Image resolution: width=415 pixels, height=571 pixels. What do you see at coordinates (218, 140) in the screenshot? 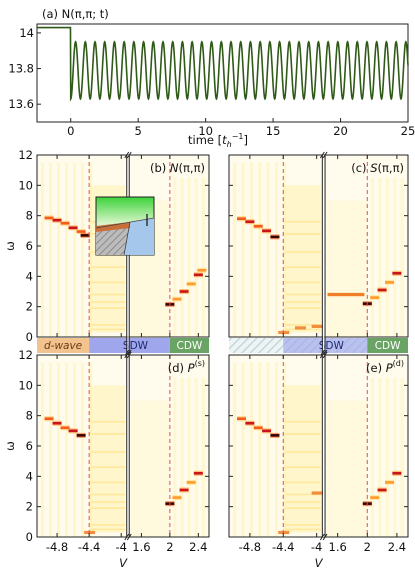
I see `panel-a-x-label: time [th−1]` at bounding box center [218, 140].